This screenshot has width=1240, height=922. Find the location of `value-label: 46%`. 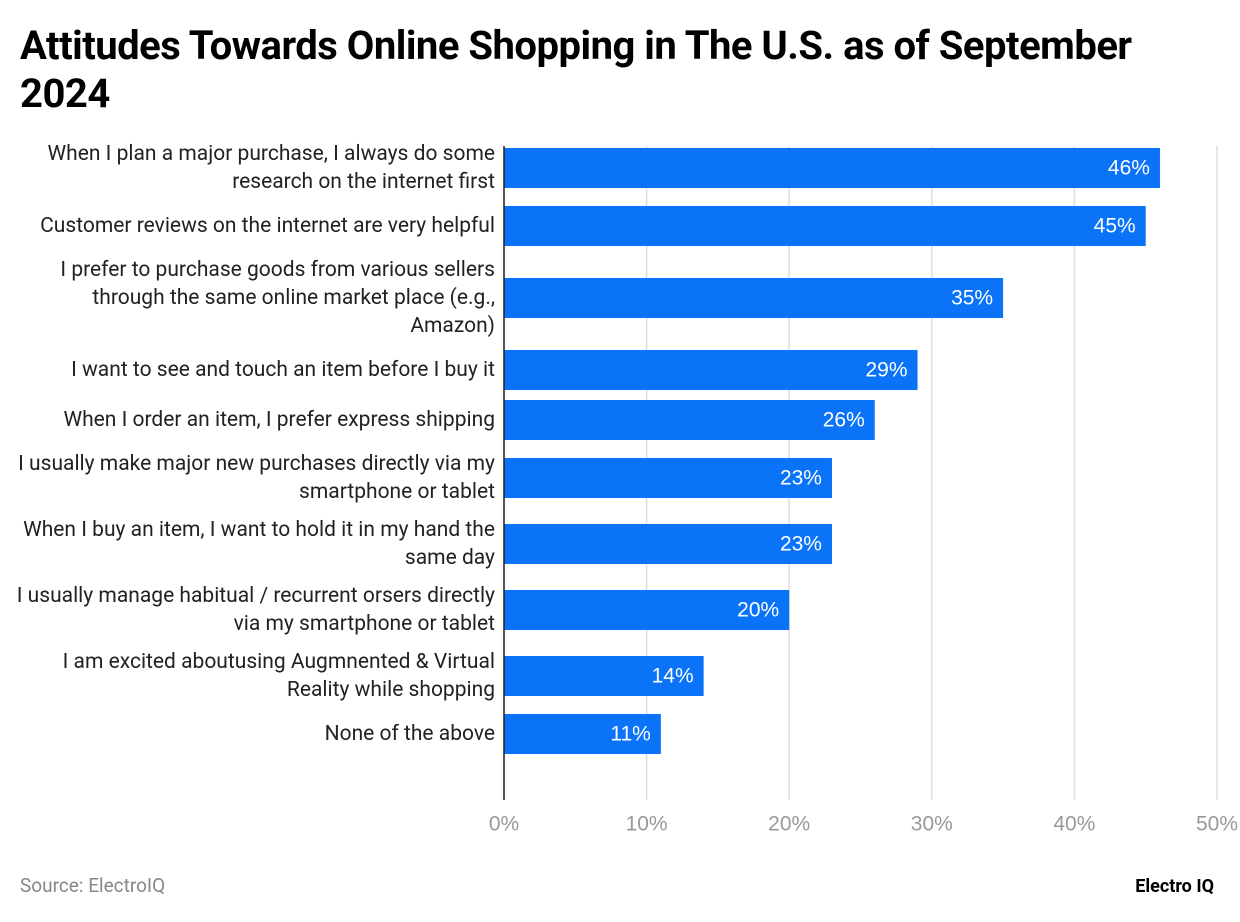

value-label: 46% is located at coordinates (1129, 168).